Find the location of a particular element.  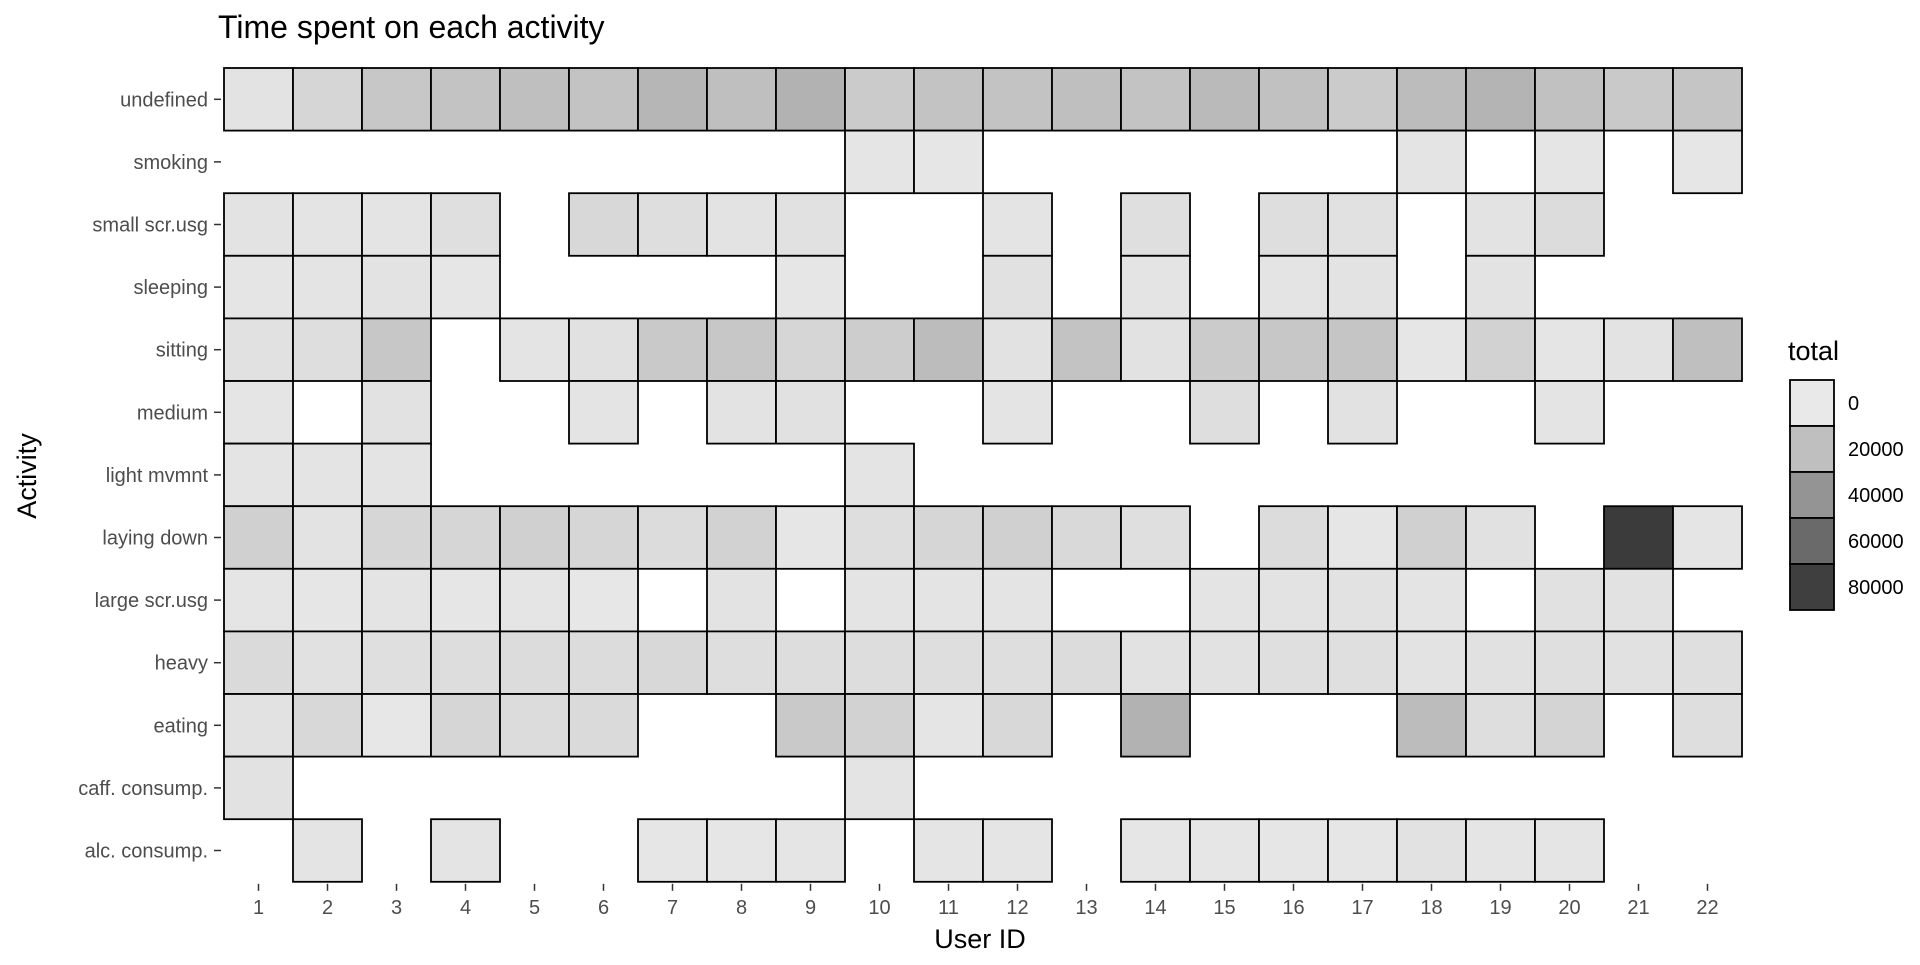

legend-label: 0 is located at coordinates (1853, 404).